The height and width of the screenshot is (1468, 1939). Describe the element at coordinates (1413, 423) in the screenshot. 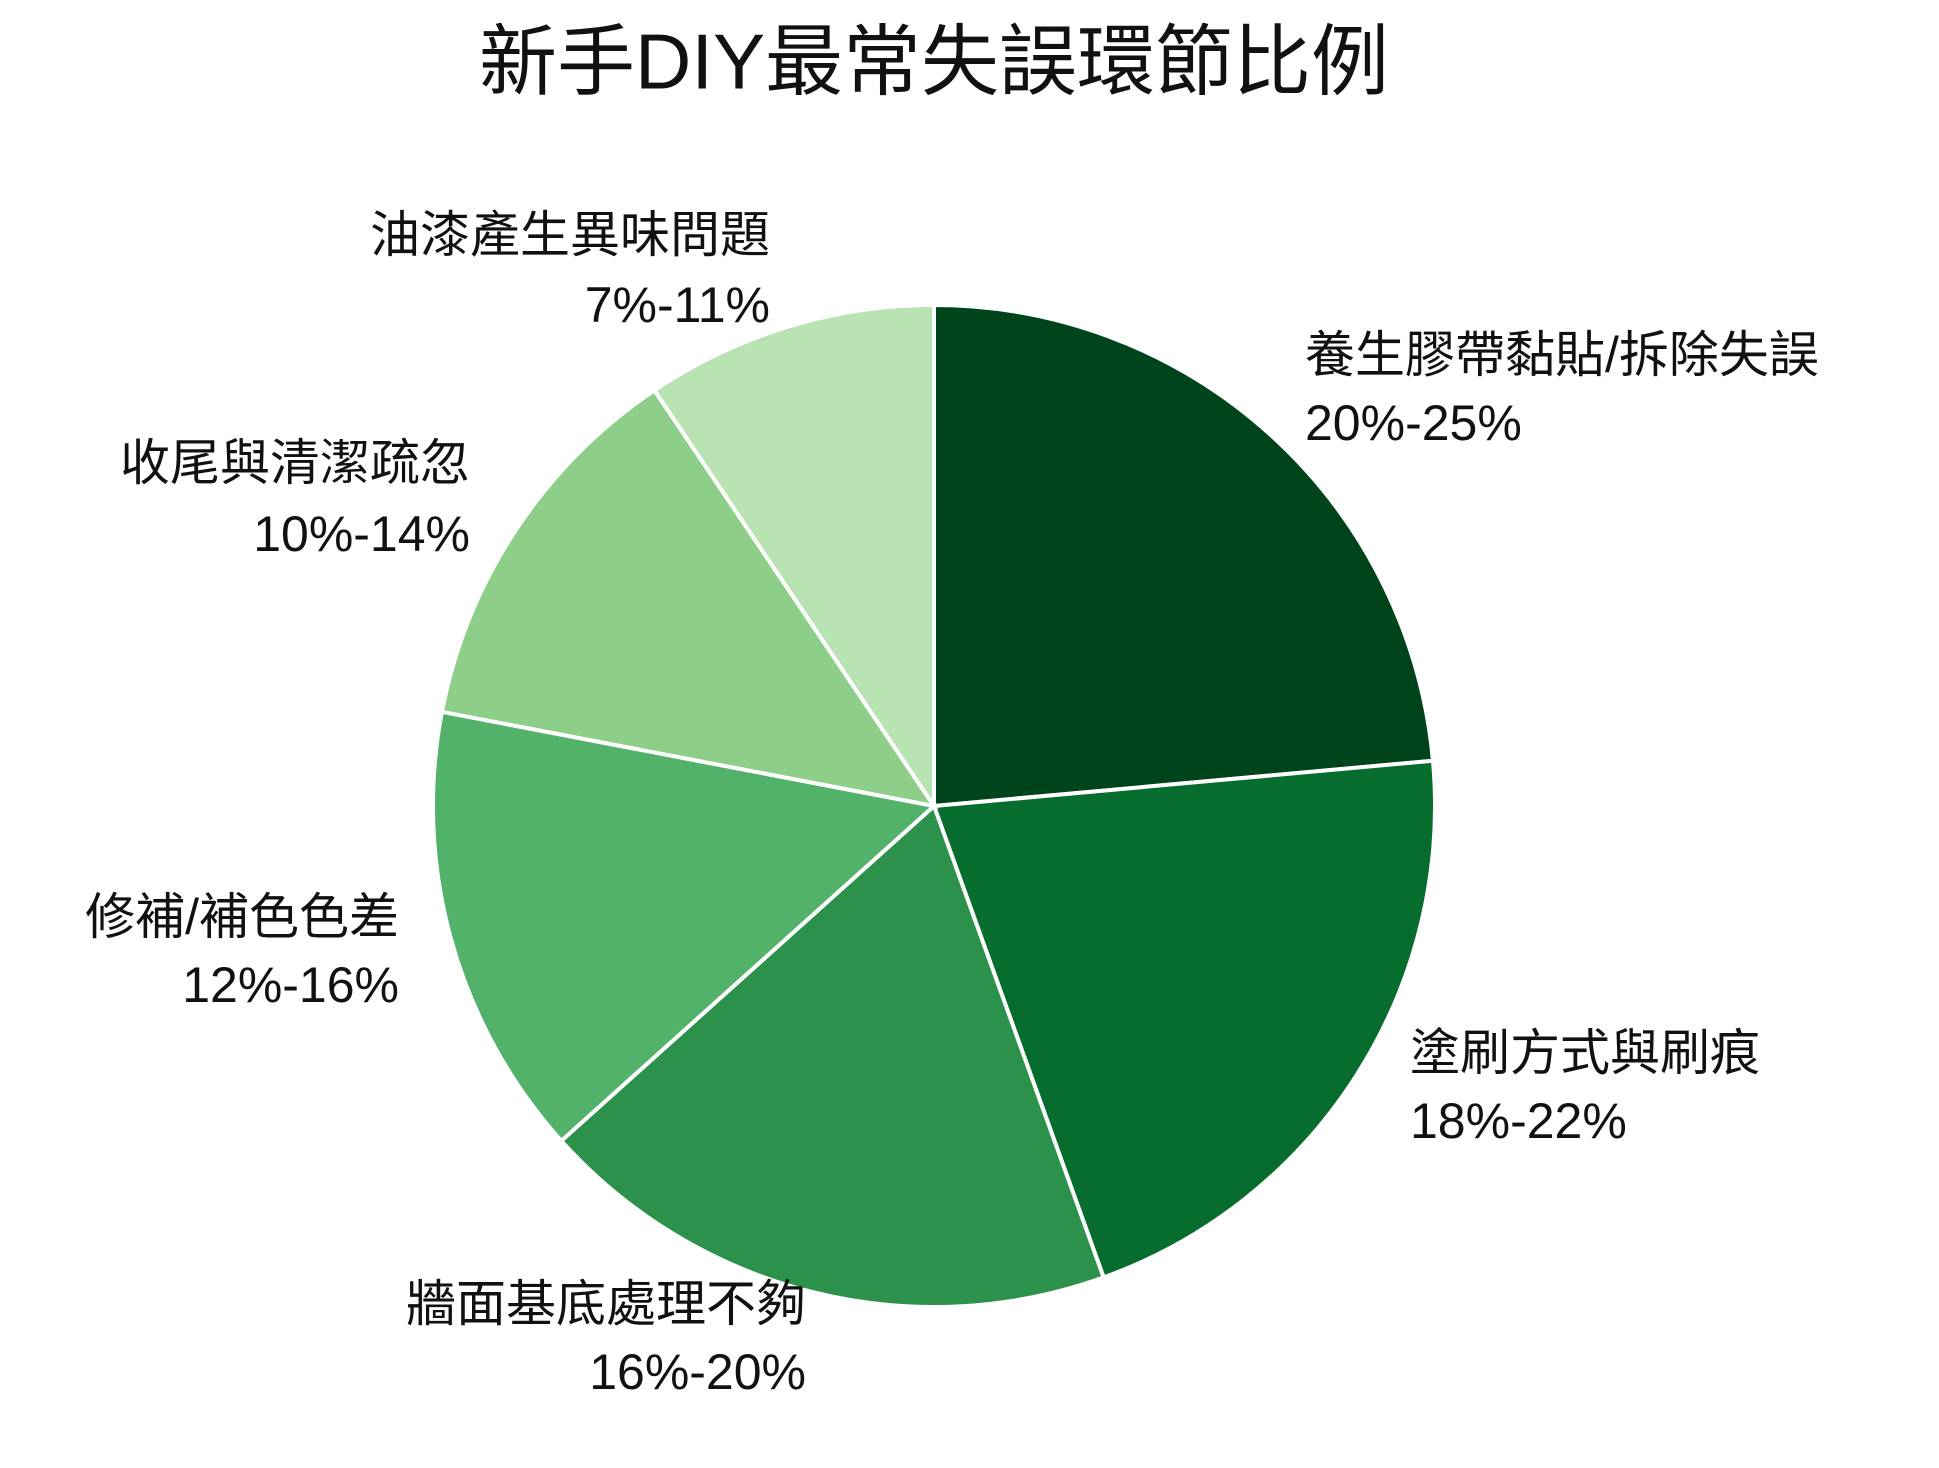

I see `slice-value-label: 20%-25%` at that location.